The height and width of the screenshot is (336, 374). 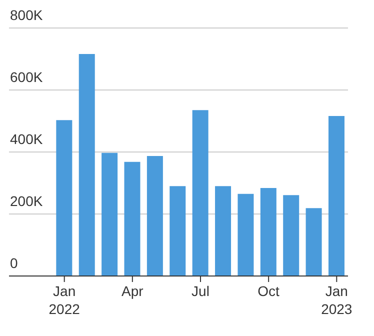 What do you see at coordinates (201, 291) in the screenshot?
I see `x-tick-label: Jul` at bounding box center [201, 291].